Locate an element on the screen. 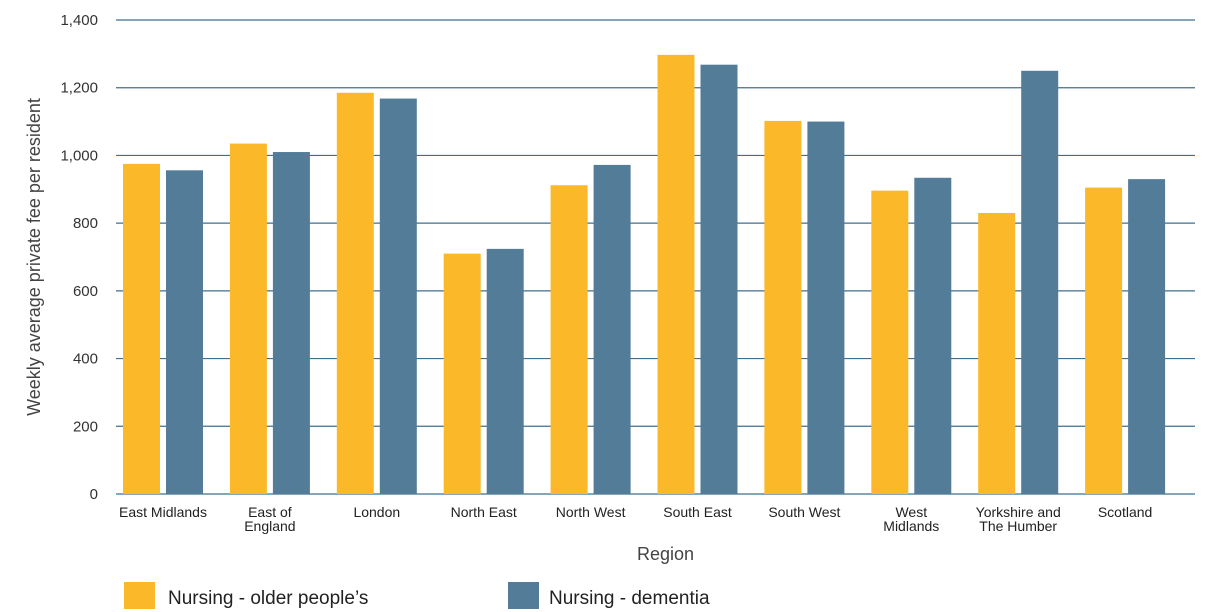  x-category-label: South East is located at coordinates (697, 512).